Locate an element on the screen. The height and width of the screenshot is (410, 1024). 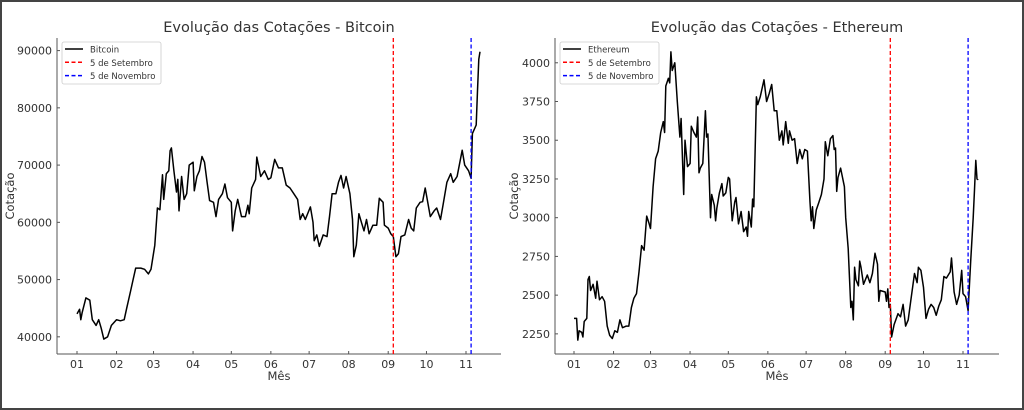
y-tick-label: 40000 is located at coordinates (34, 337).